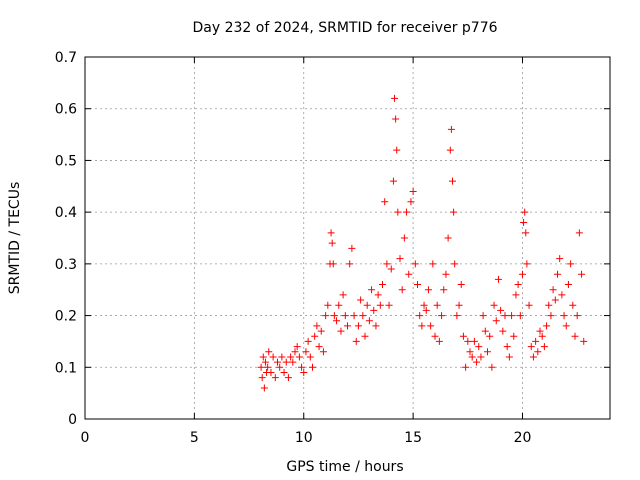 The image size is (640, 480). I want to click on y-axis-label: SRMTID / TECUs, so click(15, 238).